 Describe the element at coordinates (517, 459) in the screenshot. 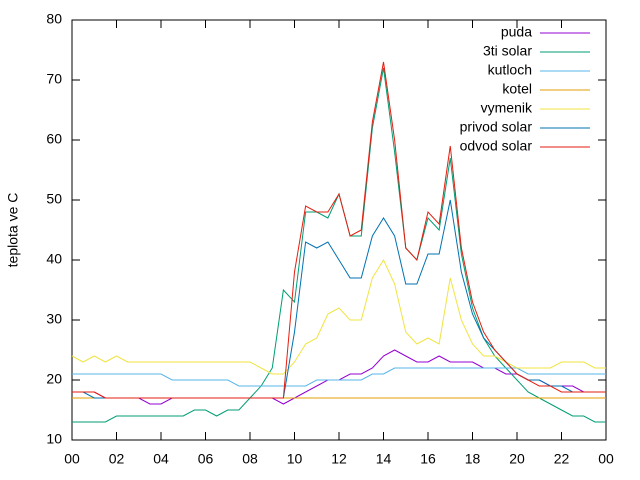

I see `x-tick-label: 20` at that location.